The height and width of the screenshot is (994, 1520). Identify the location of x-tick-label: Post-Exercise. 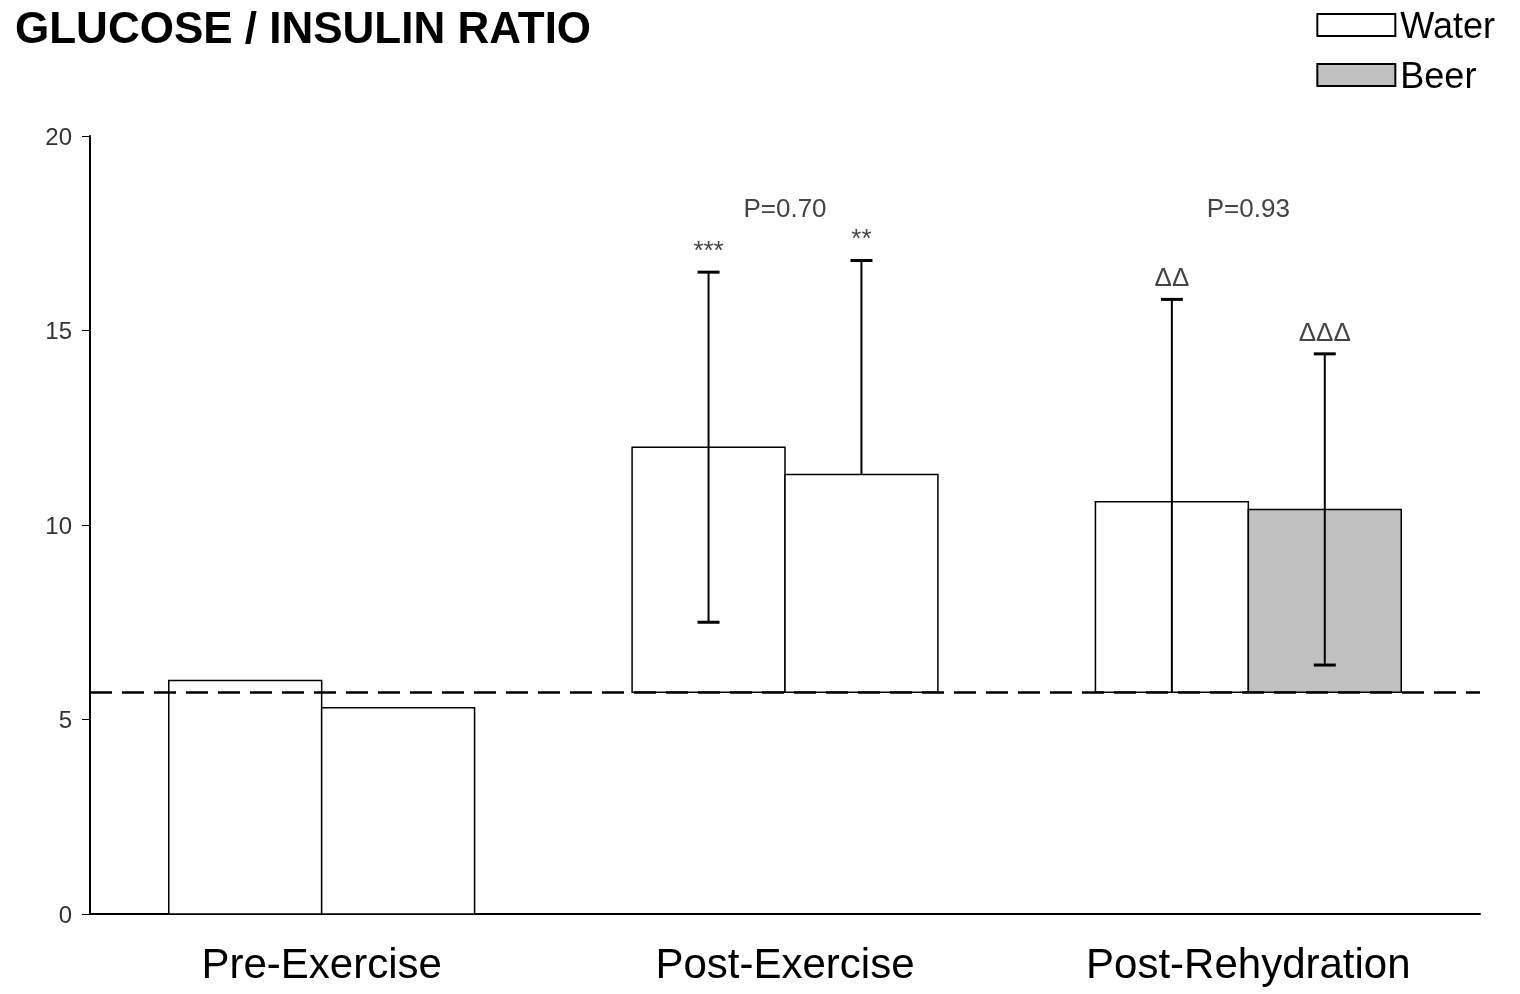
(785, 963).